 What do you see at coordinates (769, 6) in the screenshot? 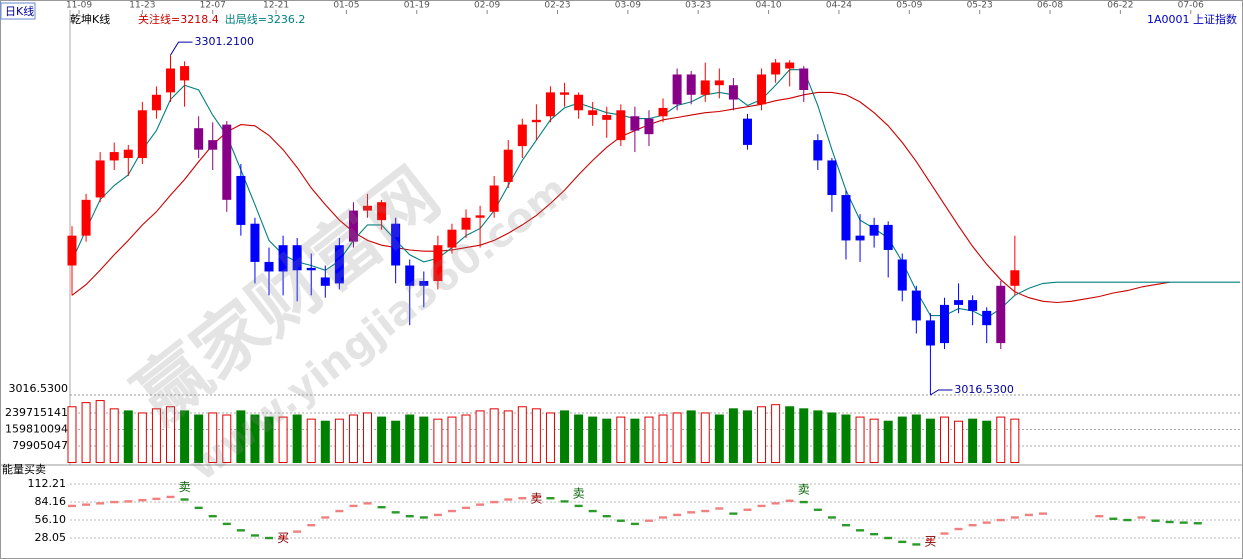
I see `x-tick-label: 04-10` at bounding box center [769, 6].